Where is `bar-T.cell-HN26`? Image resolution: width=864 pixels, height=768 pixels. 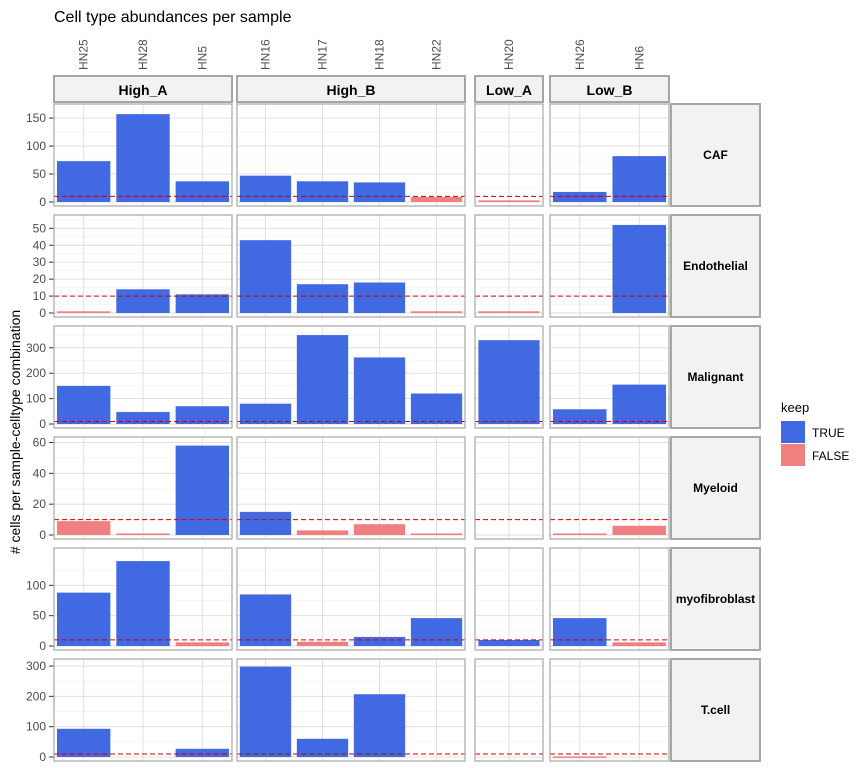
bar-T.cell-HN26 is located at coordinates (579, 757).